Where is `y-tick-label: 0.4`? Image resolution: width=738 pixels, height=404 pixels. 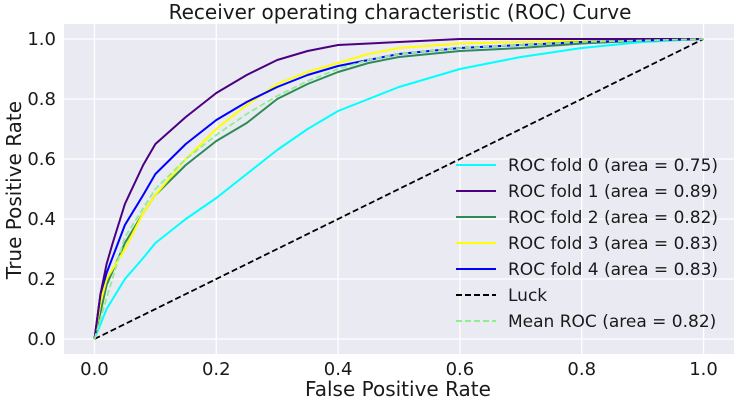
y-tick-label: 0.4 is located at coordinates (41, 219).